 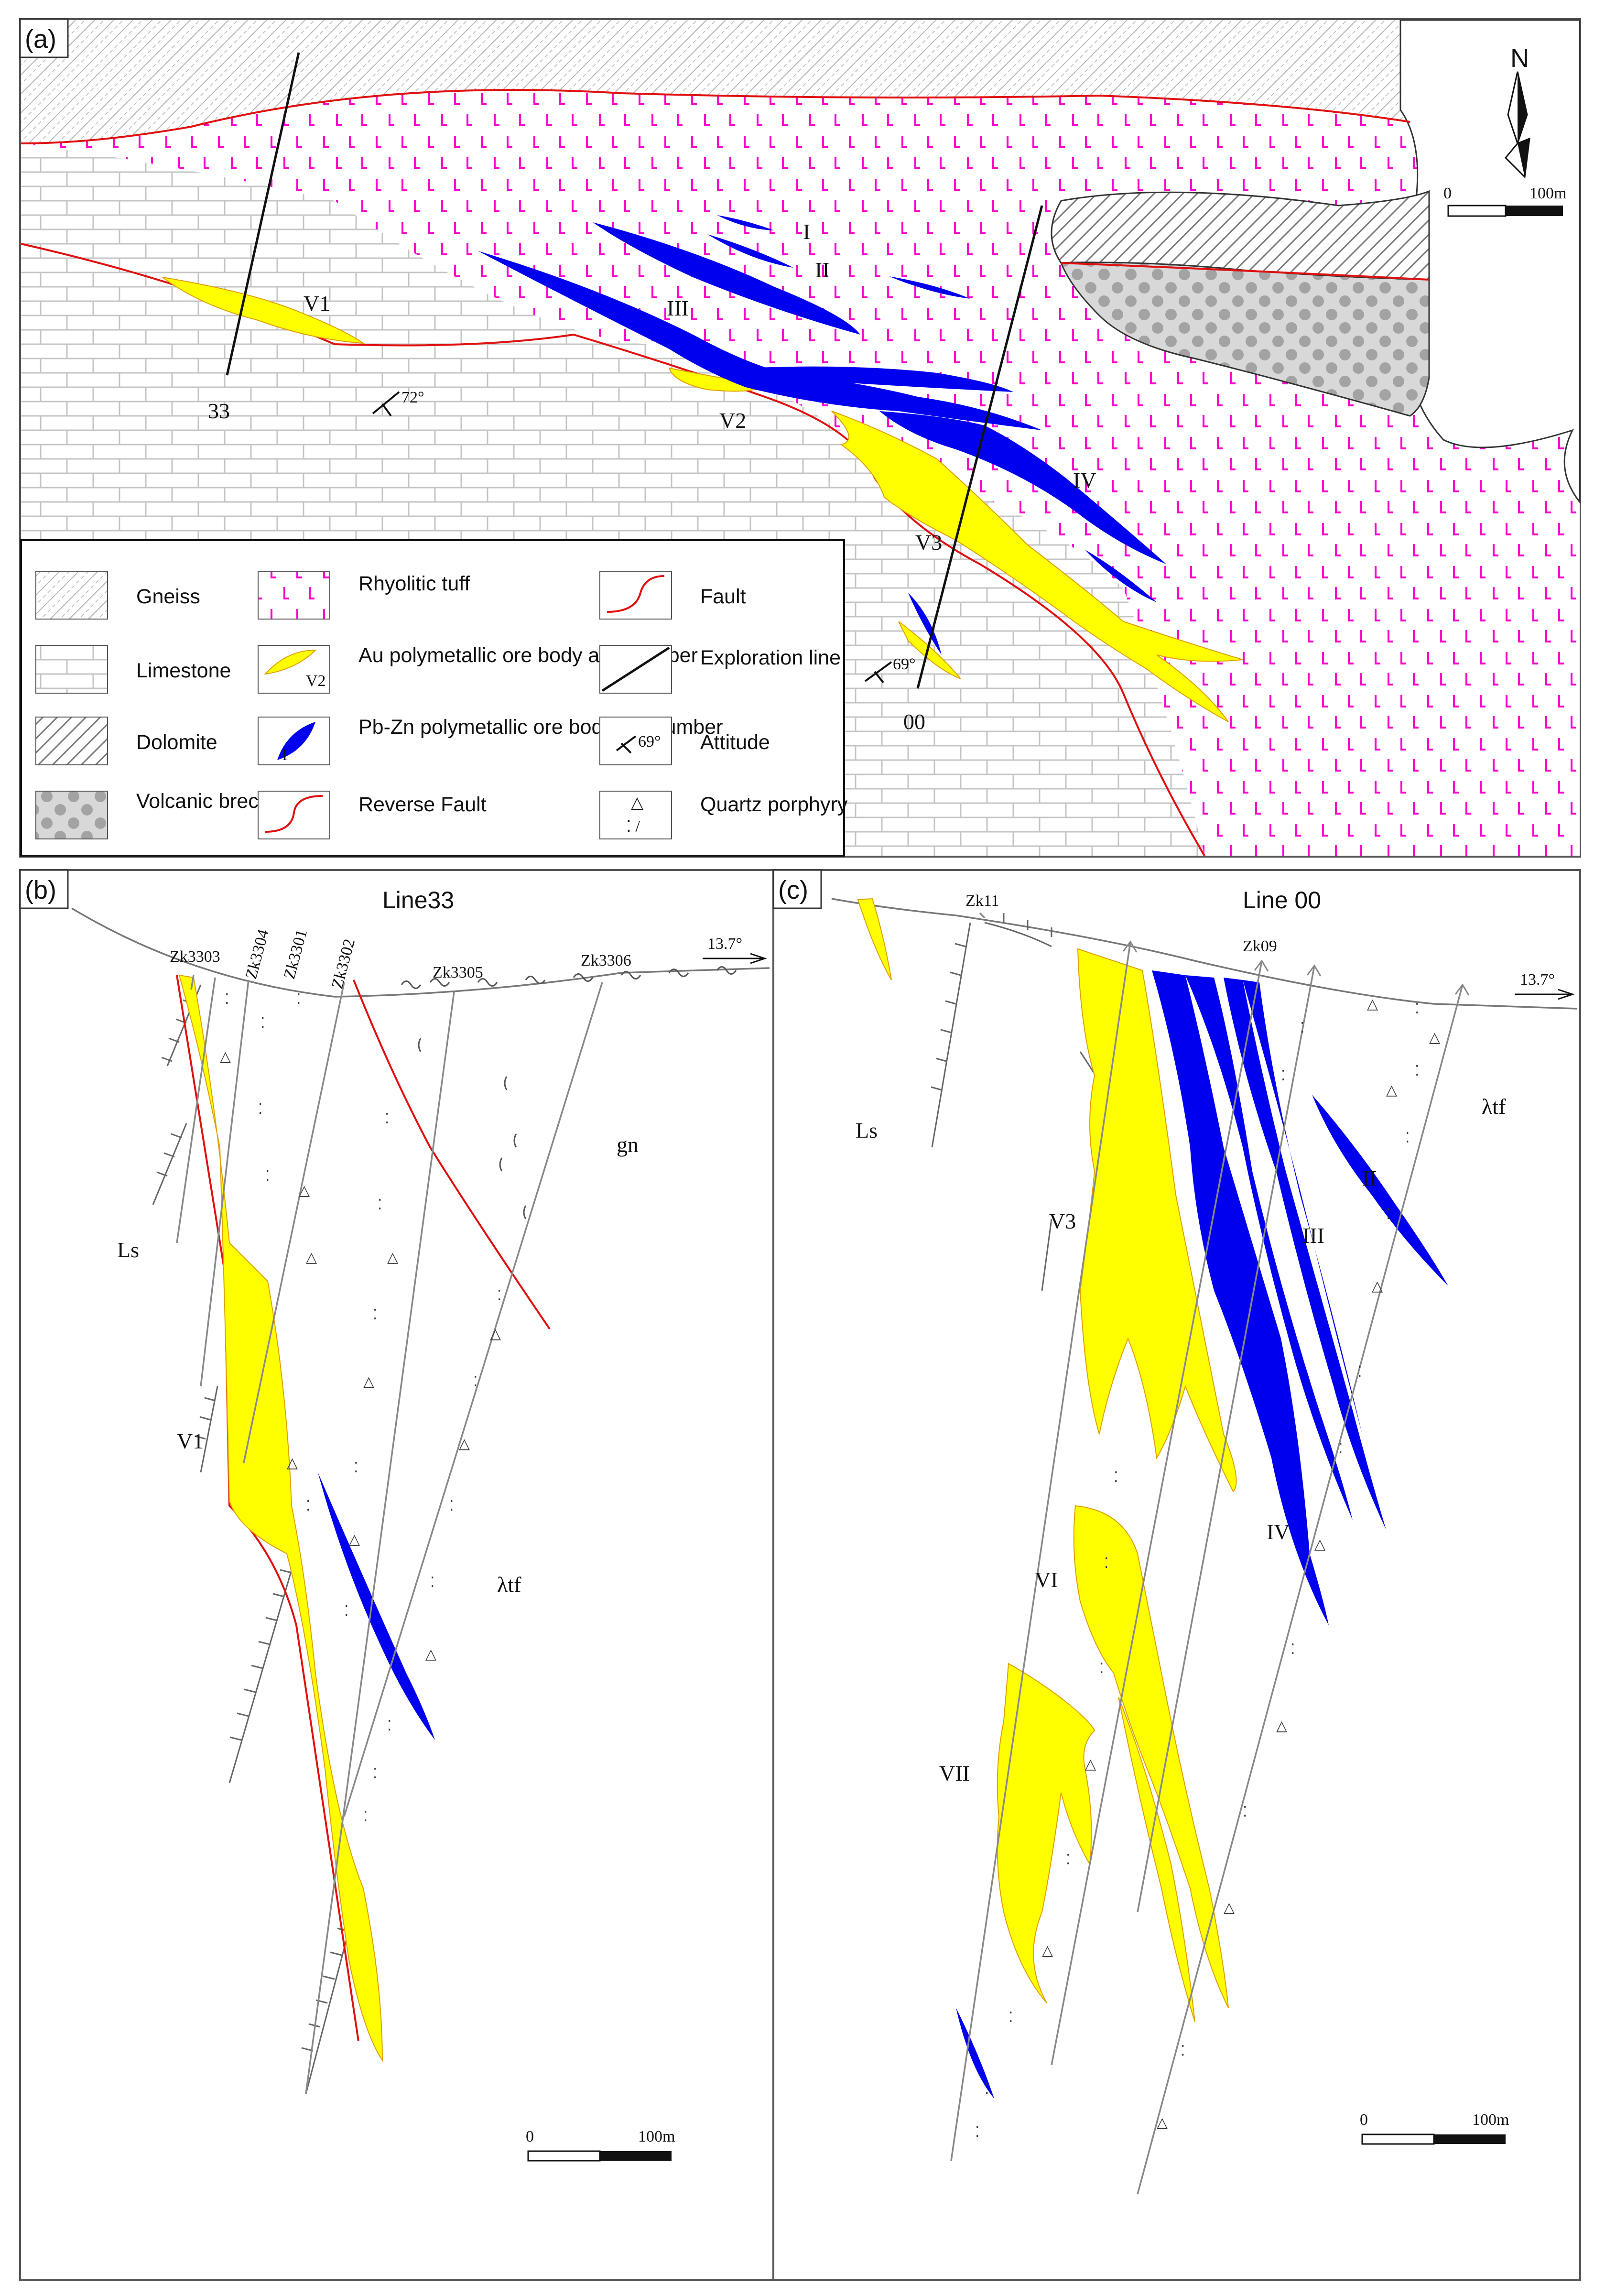 I want to click on legend-label-tuff: Rhyolitic tuff, so click(x=414, y=584).